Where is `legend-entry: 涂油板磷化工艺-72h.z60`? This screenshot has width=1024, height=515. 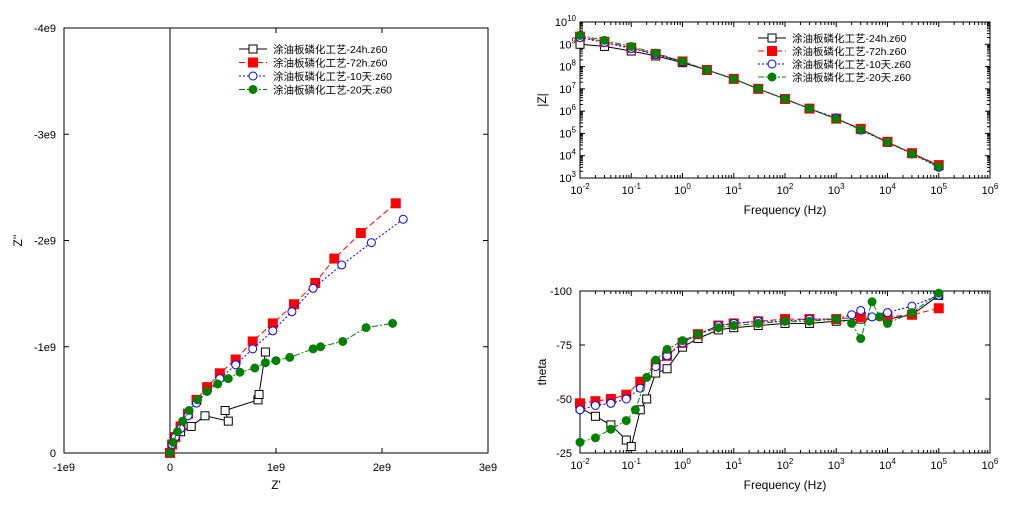 legend-entry: 涂油板磷化工艺-72h.z60 is located at coordinates (849, 51).